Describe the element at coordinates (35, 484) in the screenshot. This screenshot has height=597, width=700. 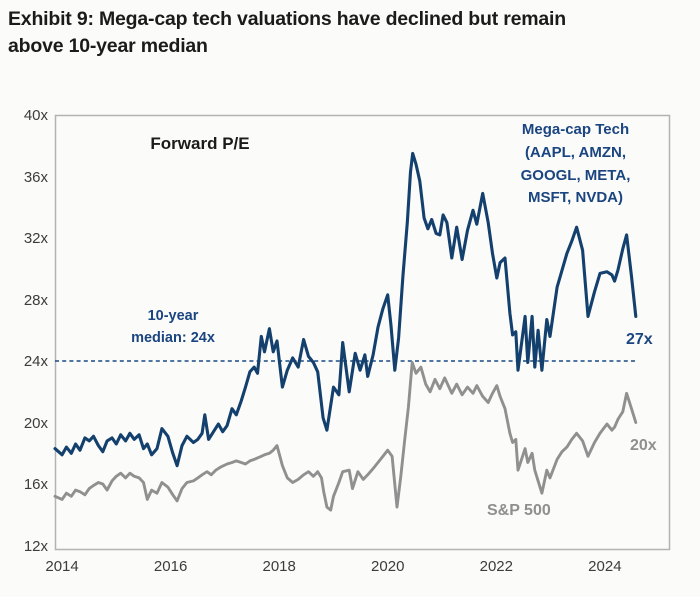
I see `y-tick-label: 16x` at that location.